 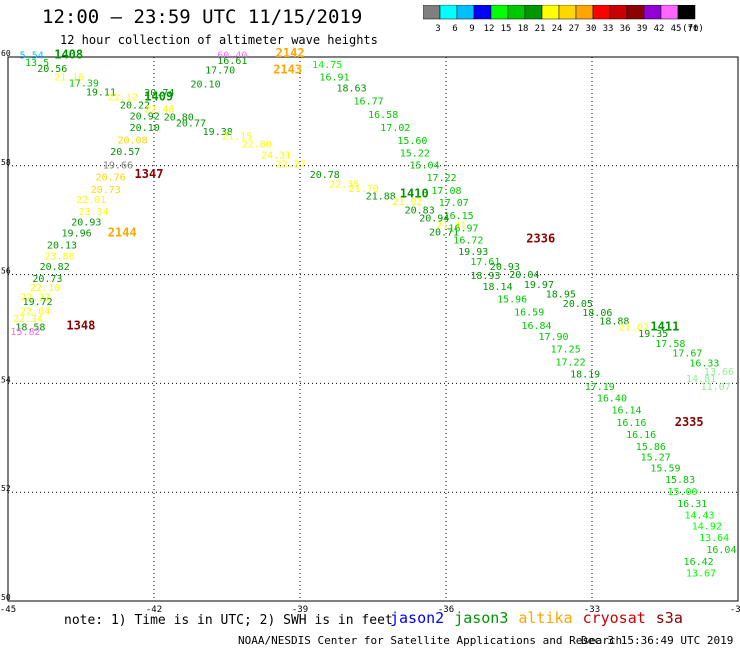 I want to click on legend-entry-jason2: jason2, so click(x=417, y=618).